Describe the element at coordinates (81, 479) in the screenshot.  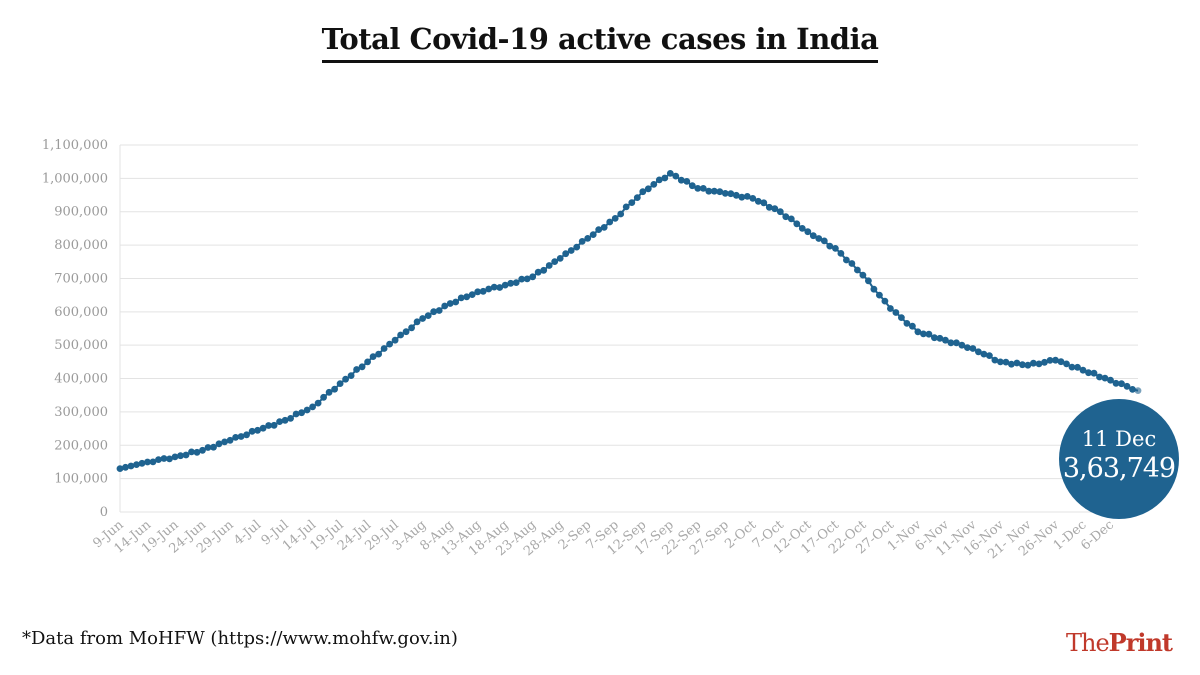
I see `y-tick-label: 100,000` at that location.